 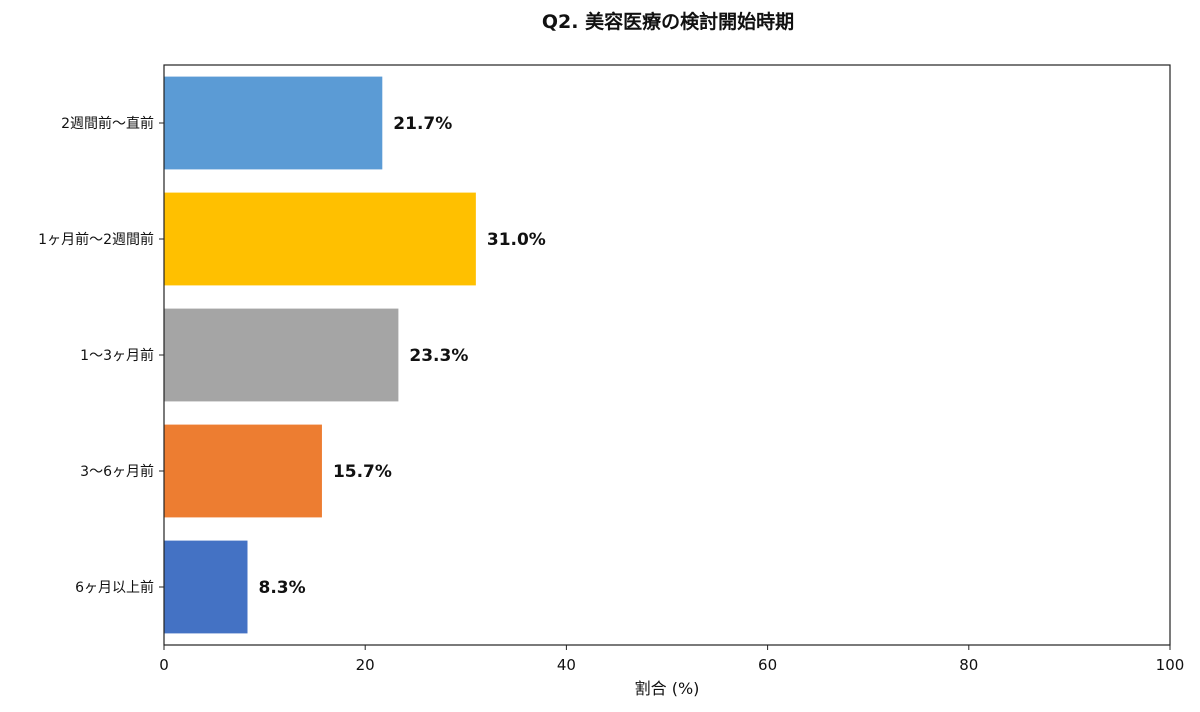 I want to click on y-tick-label-5: 6ヶ月以上前, so click(x=114, y=587).